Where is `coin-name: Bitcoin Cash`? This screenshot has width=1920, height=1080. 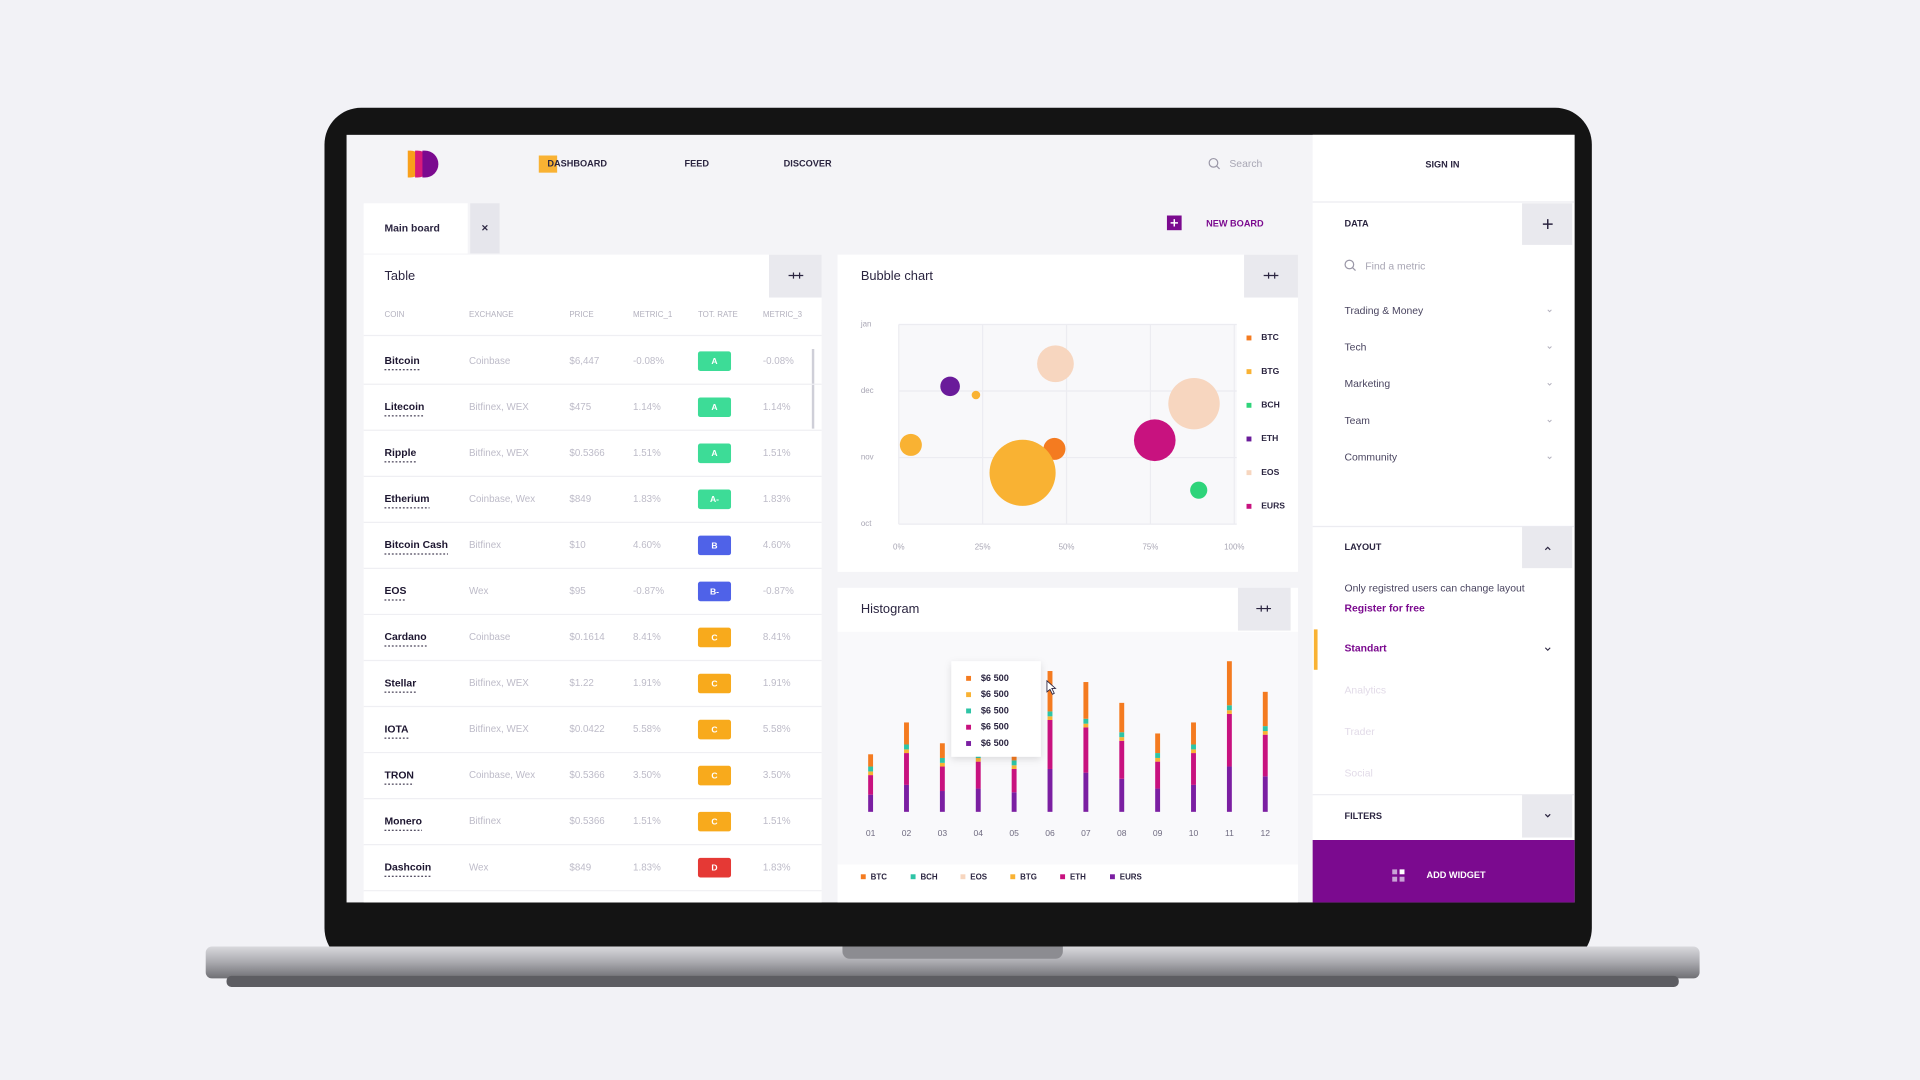 coin-name: Bitcoin Cash is located at coordinates (416, 545).